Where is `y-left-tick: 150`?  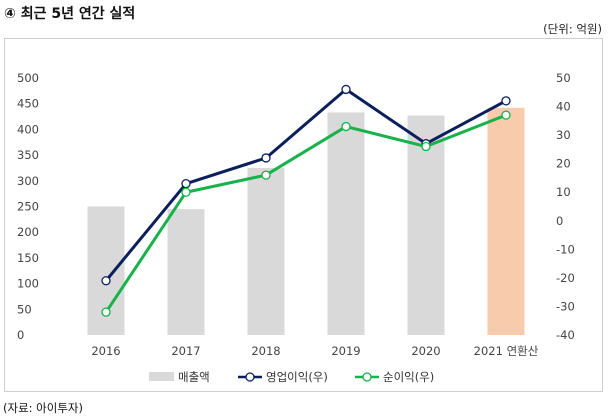
y-left-tick: 150 is located at coordinates (28, 258).